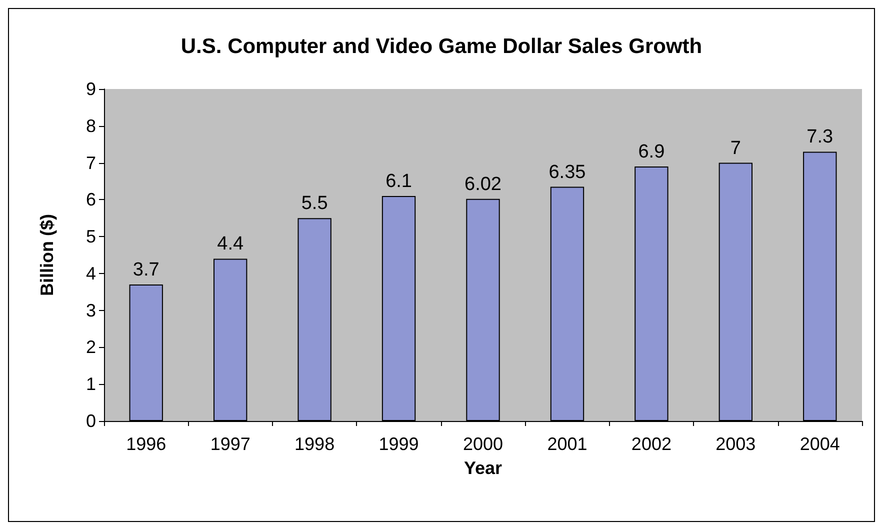 The image size is (883, 530). Describe the element at coordinates (91, 236) in the screenshot. I see `y-tick-label: 5` at that location.